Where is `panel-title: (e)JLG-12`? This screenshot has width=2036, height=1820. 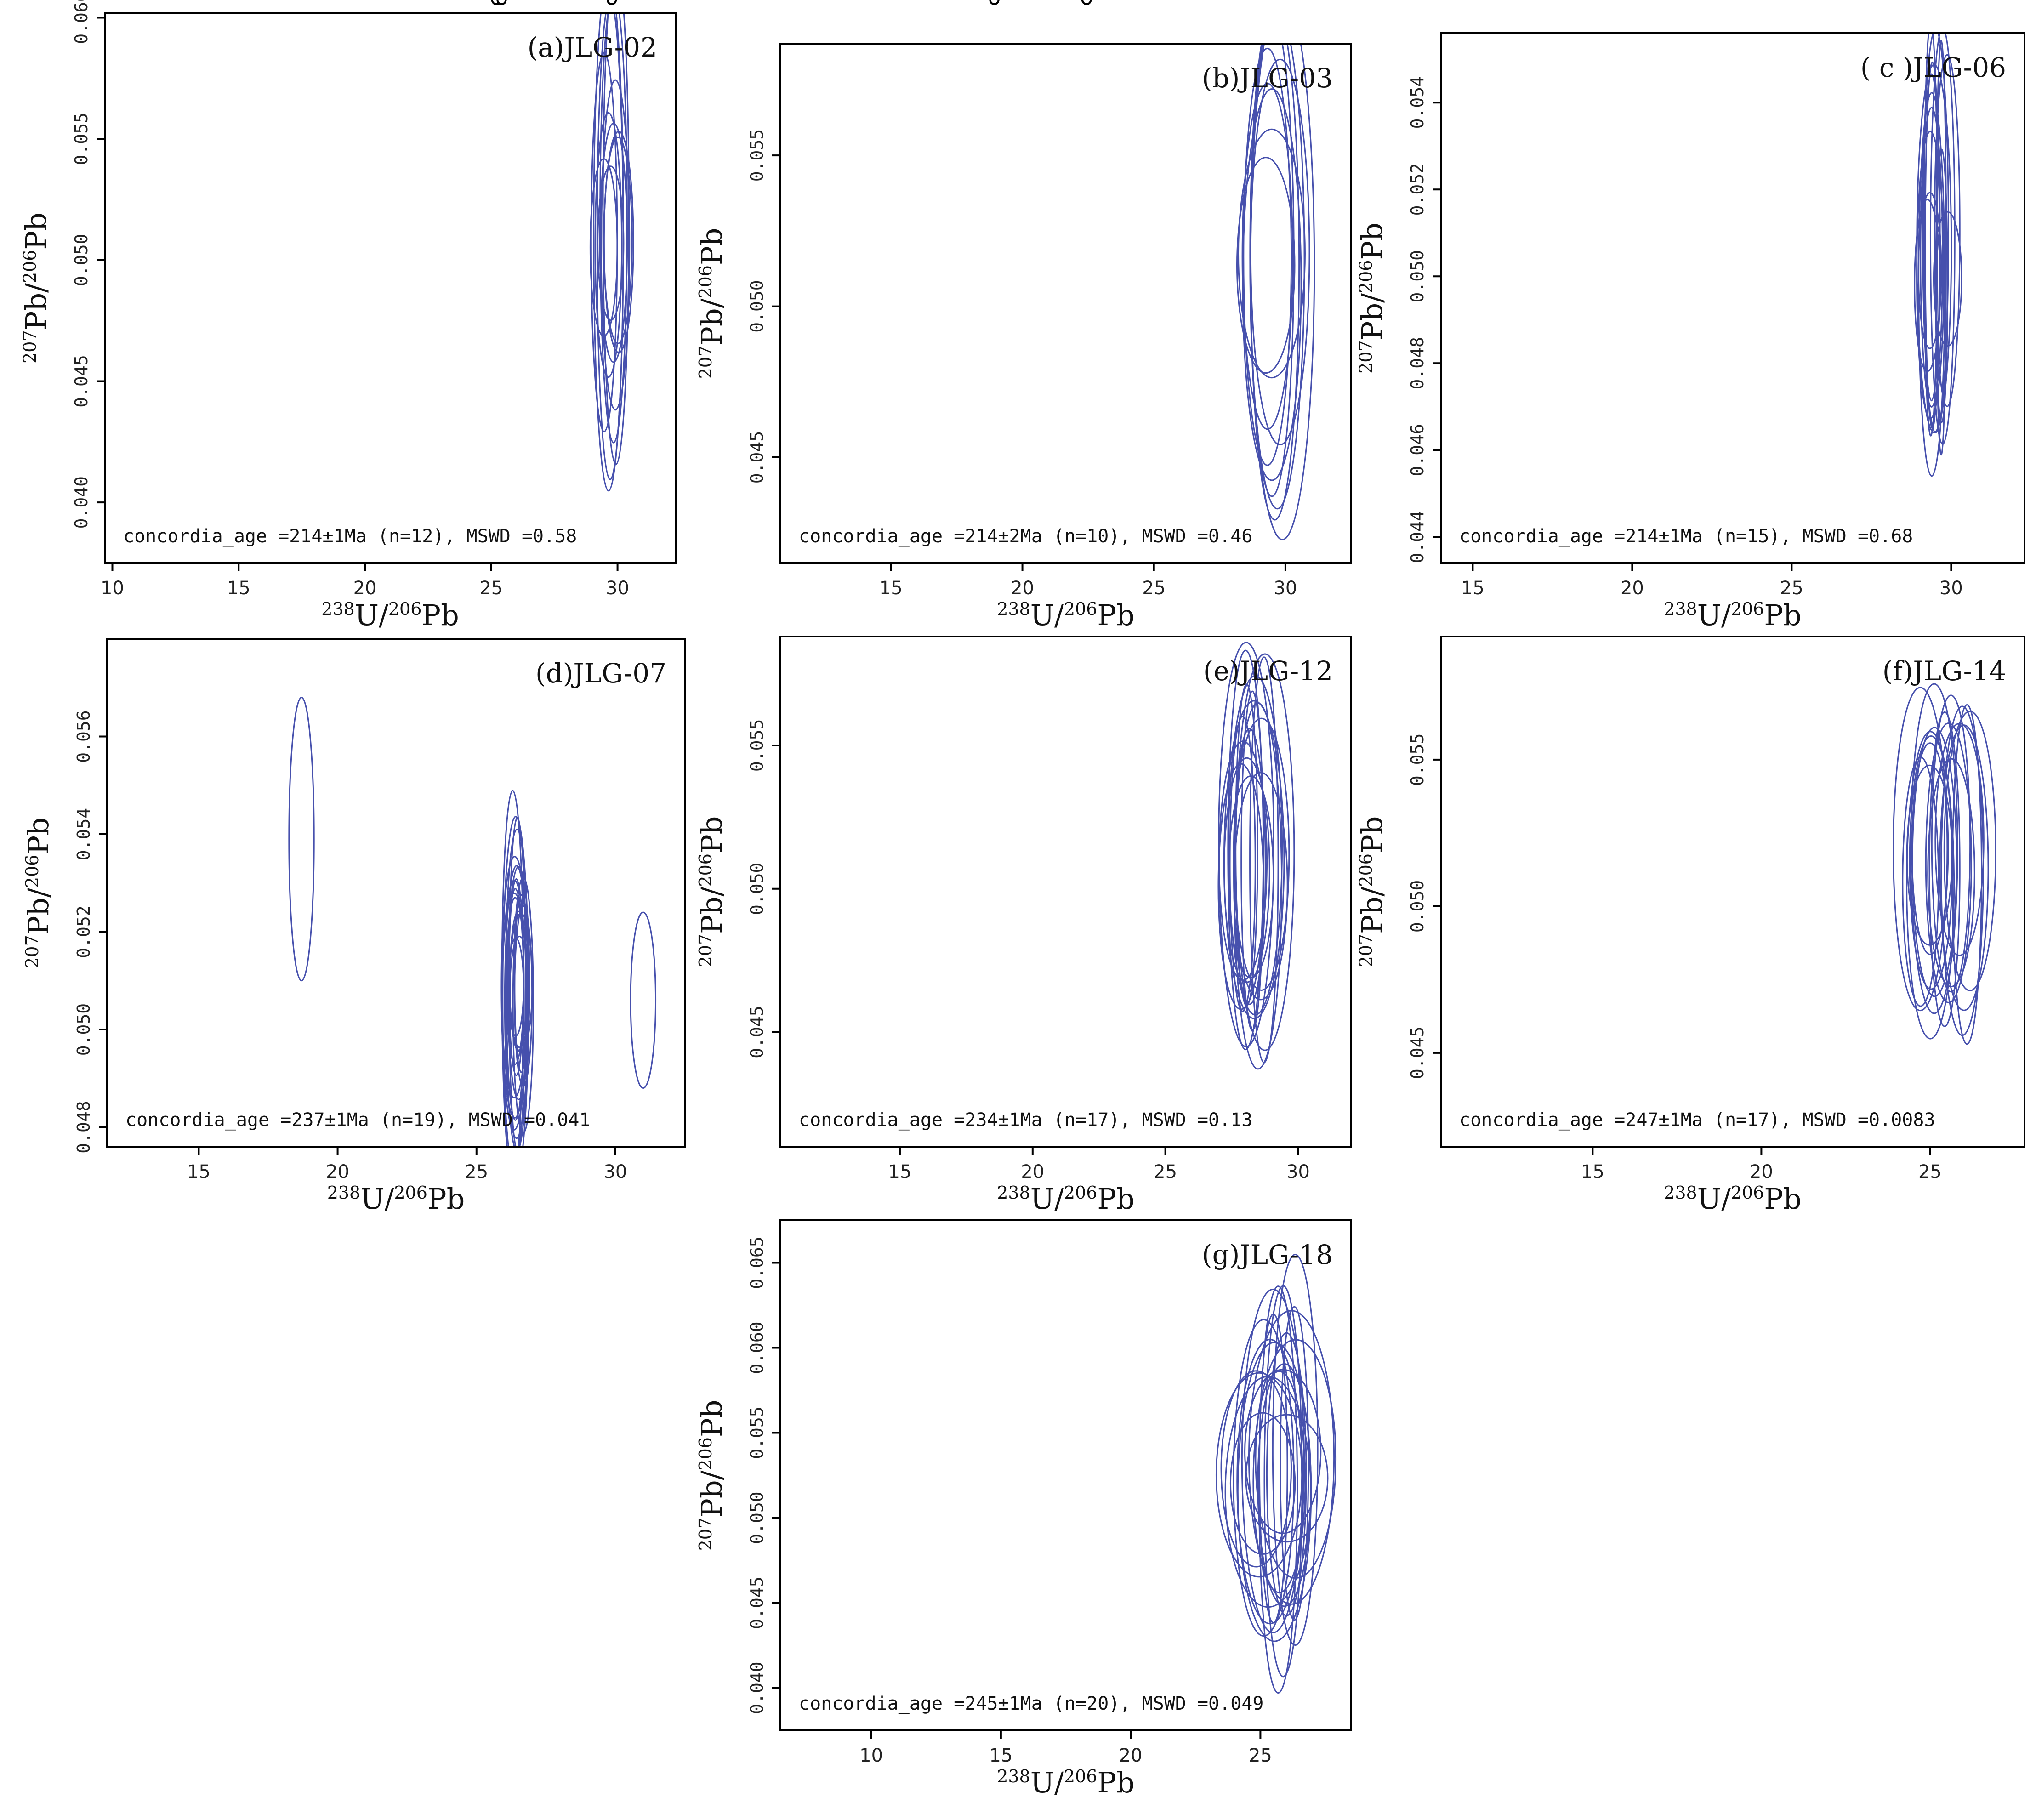
panel-title: (e)JLG-12 is located at coordinates (1268, 671).